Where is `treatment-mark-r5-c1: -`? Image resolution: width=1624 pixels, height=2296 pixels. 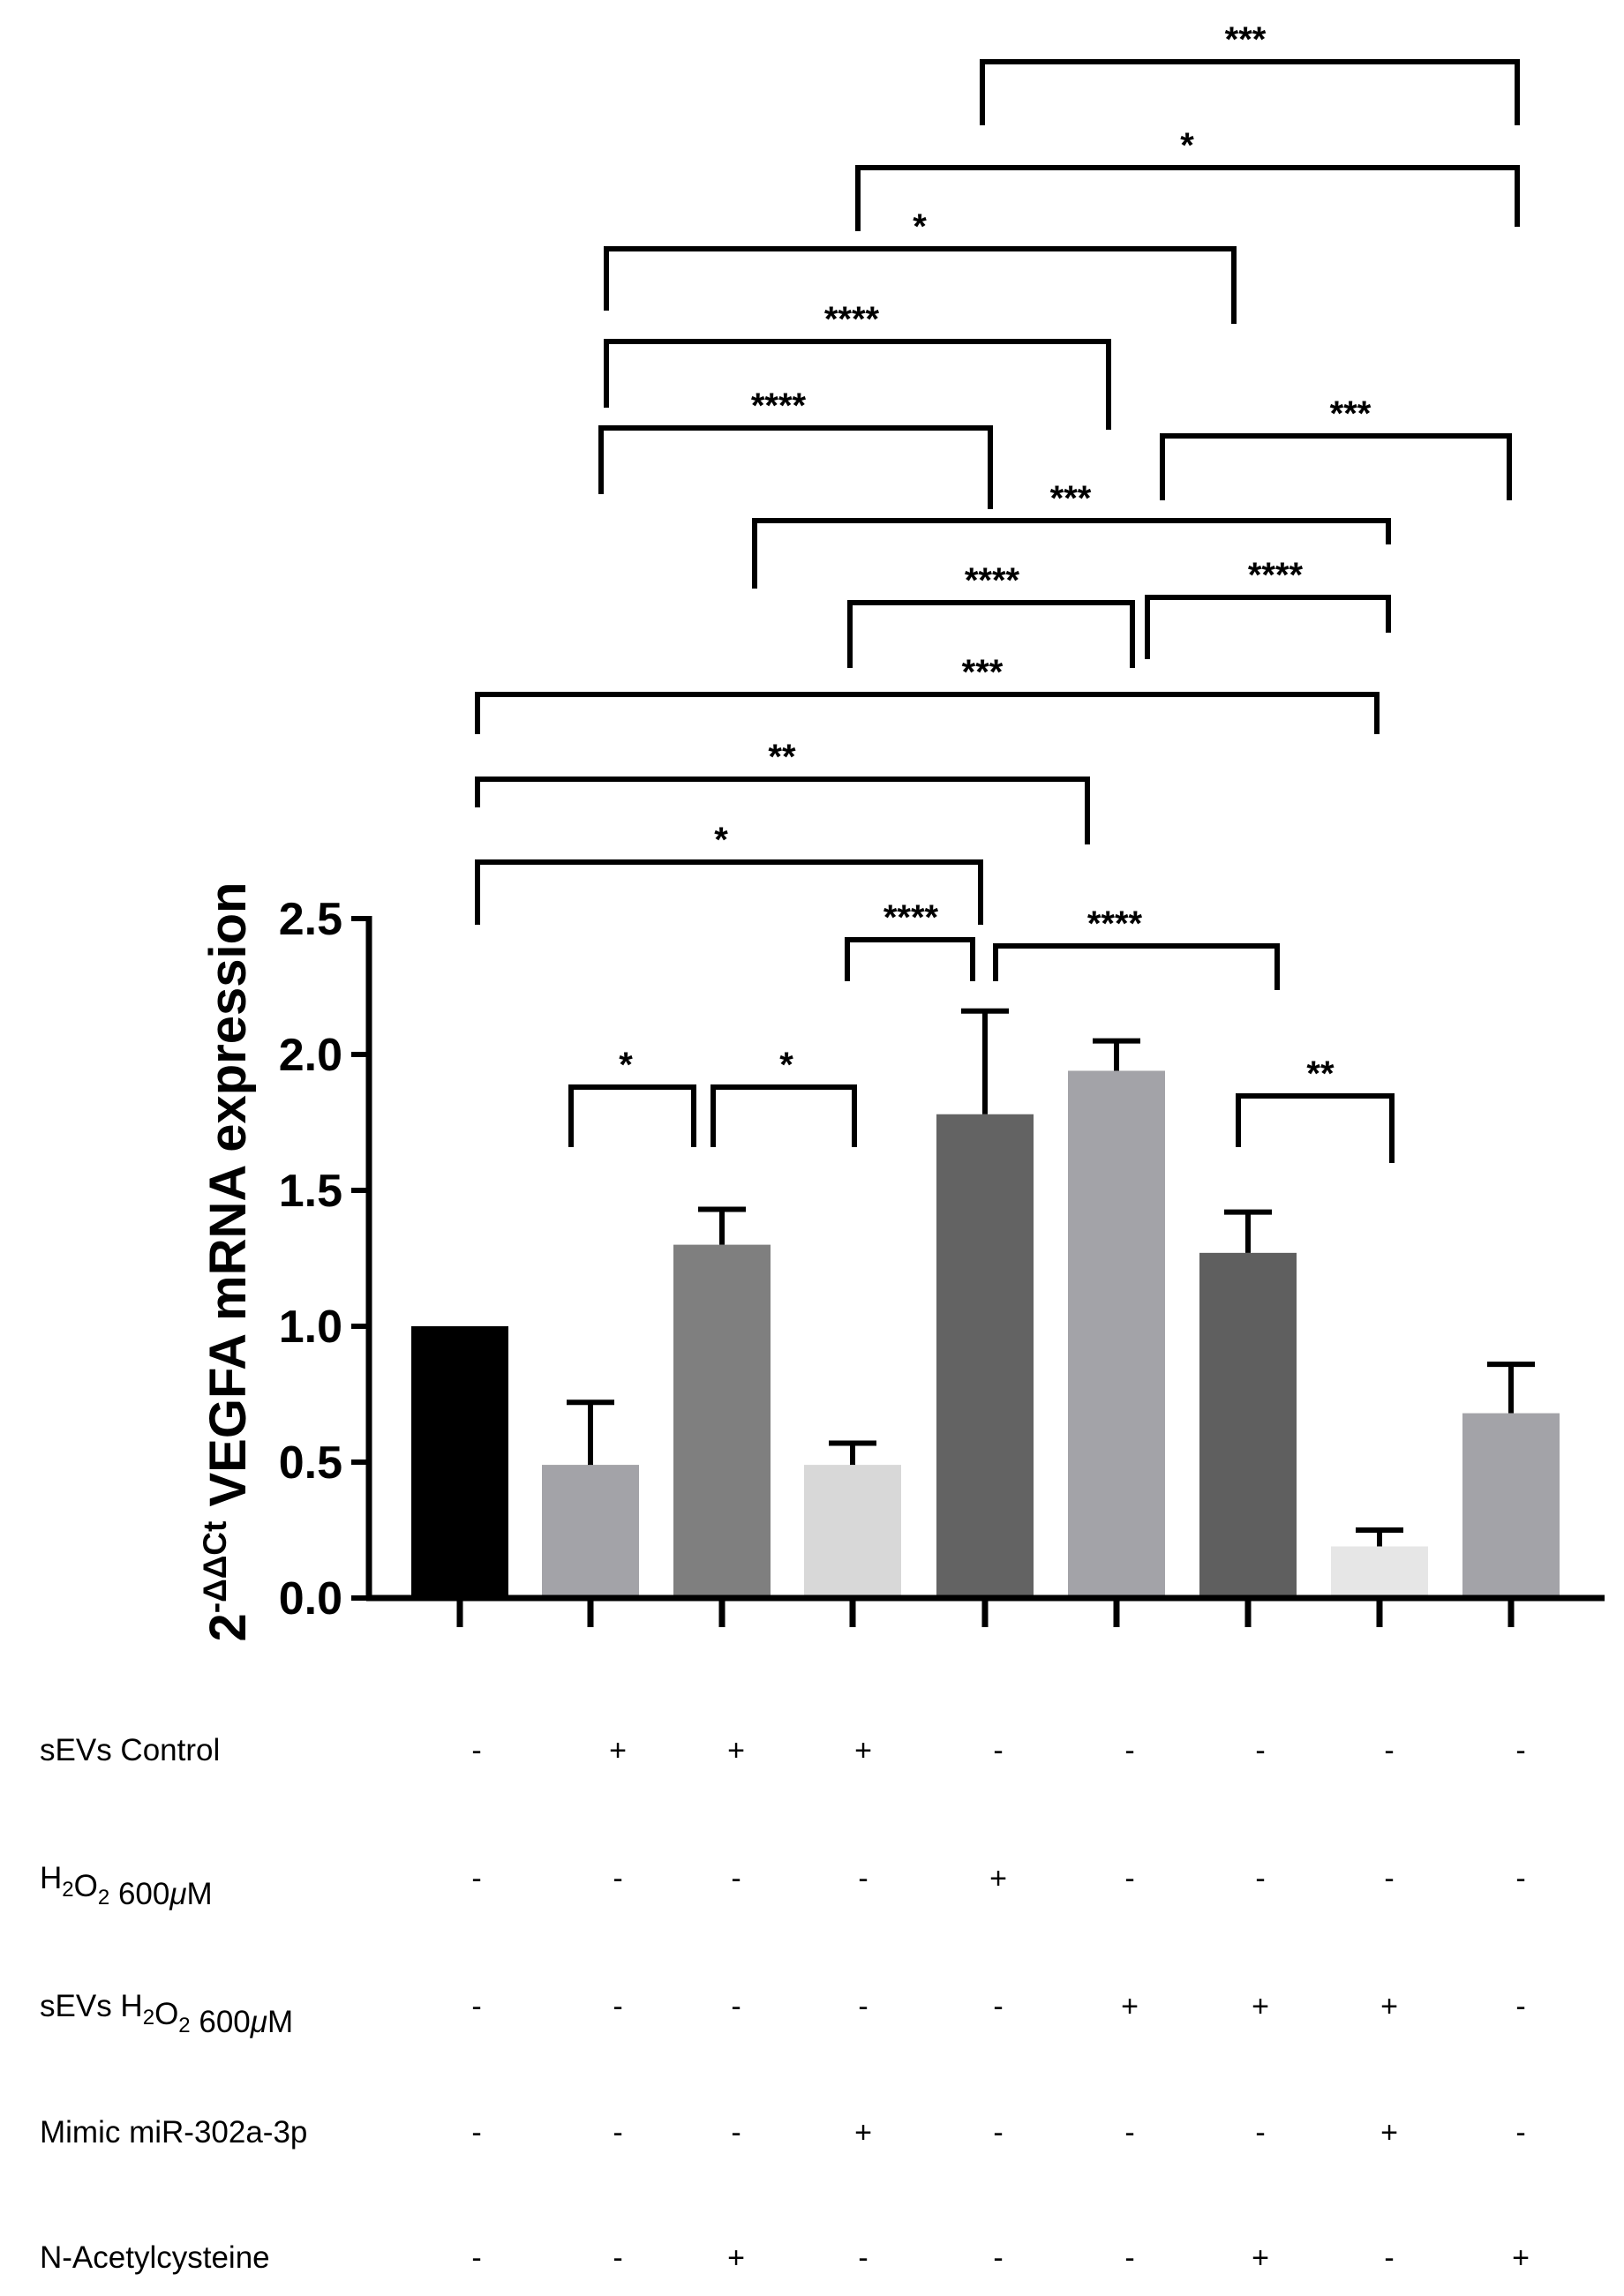 treatment-mark-r5-c1: - is located at coordinates (476, 2258).